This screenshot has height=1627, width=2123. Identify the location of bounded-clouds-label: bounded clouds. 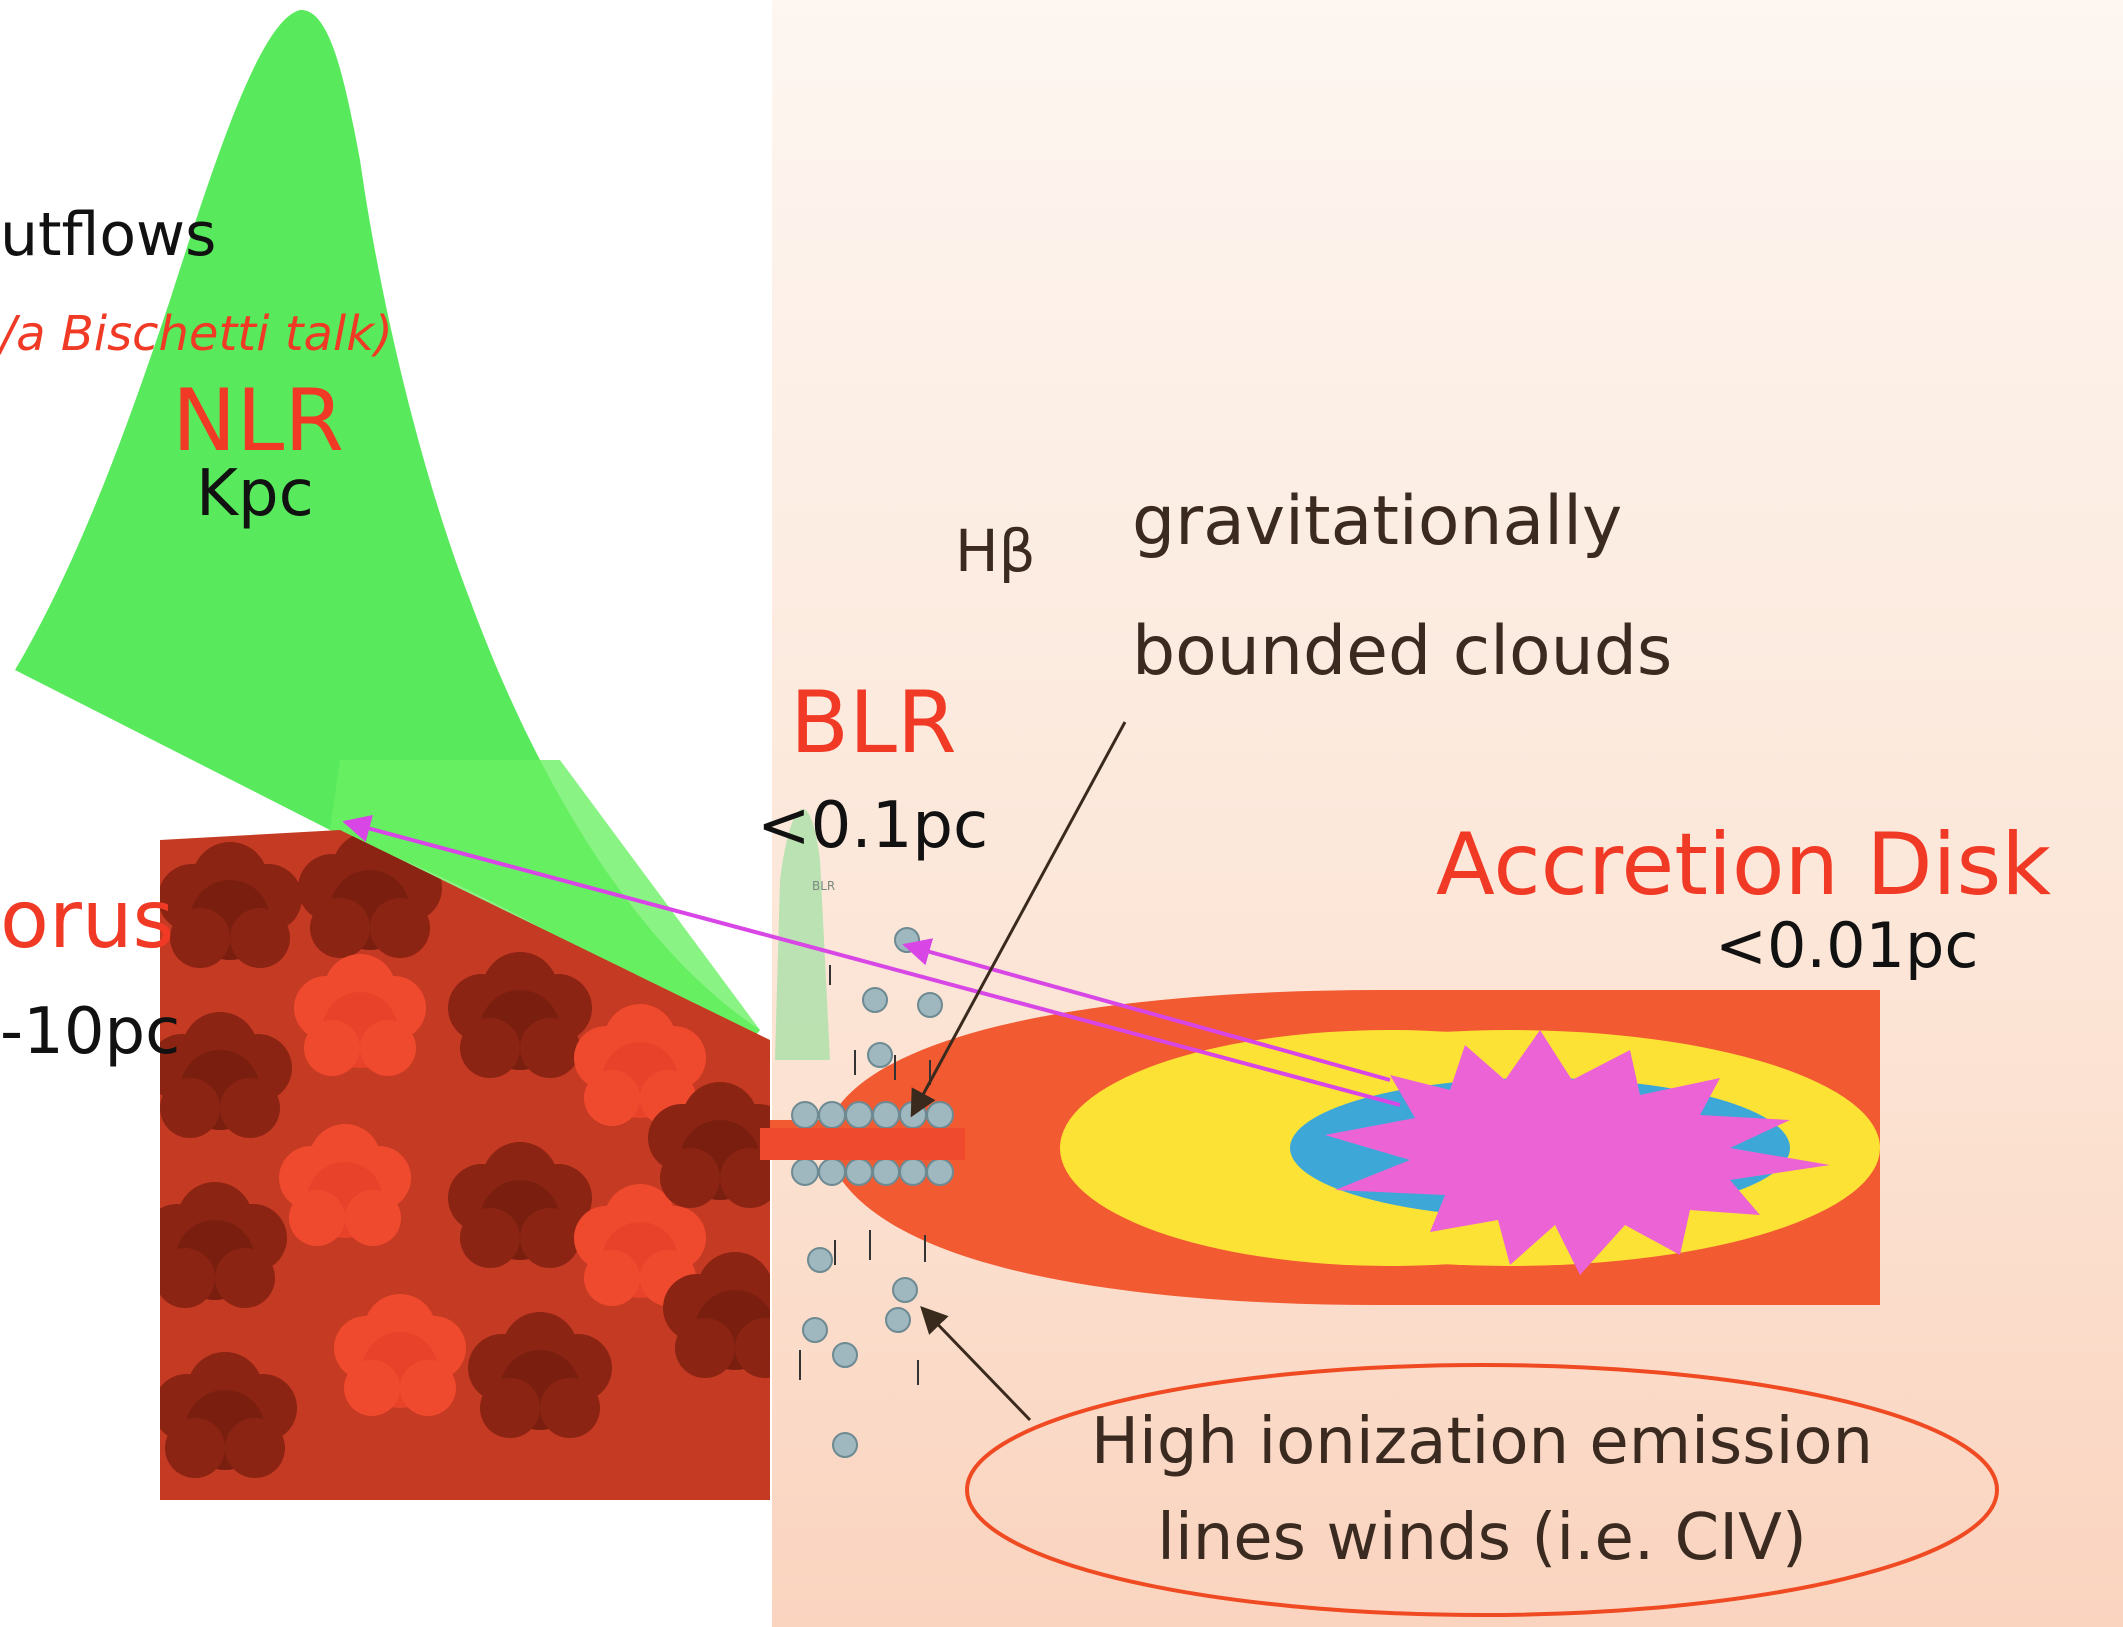
(1402, 651).